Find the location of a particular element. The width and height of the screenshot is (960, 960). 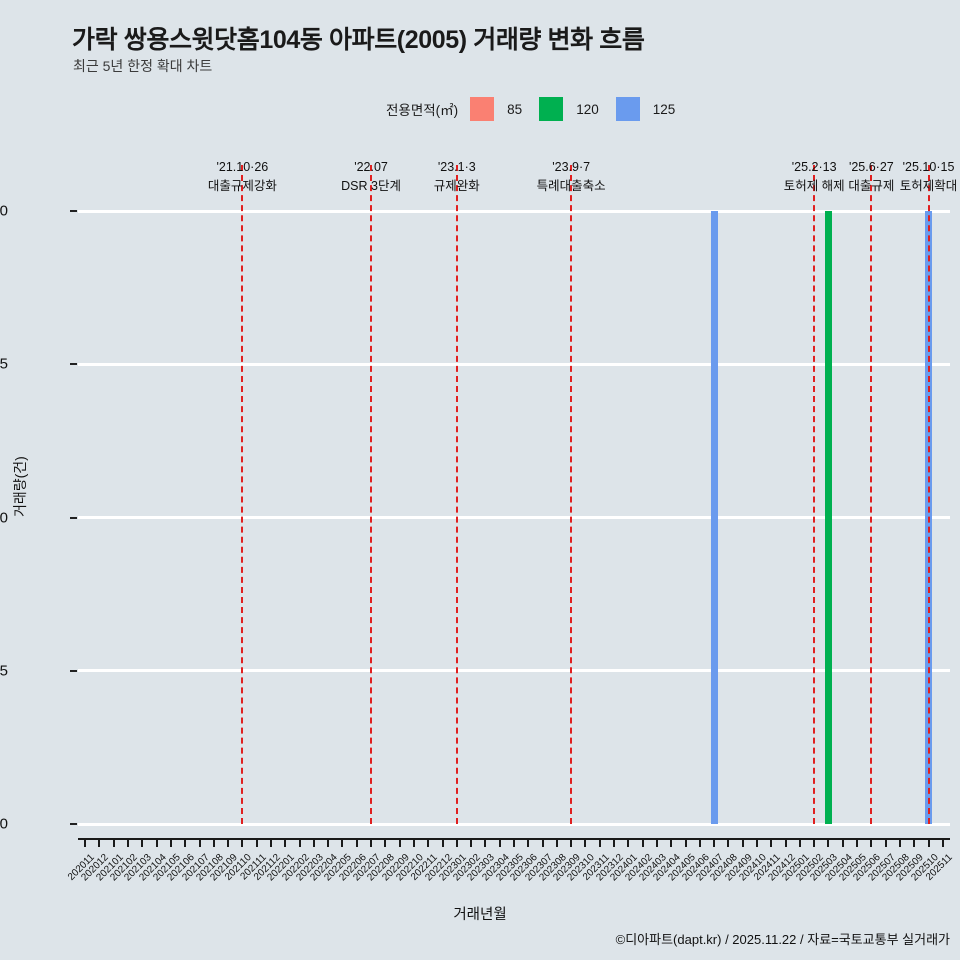

legend-item: 120 is located at coordinates (577, 109).